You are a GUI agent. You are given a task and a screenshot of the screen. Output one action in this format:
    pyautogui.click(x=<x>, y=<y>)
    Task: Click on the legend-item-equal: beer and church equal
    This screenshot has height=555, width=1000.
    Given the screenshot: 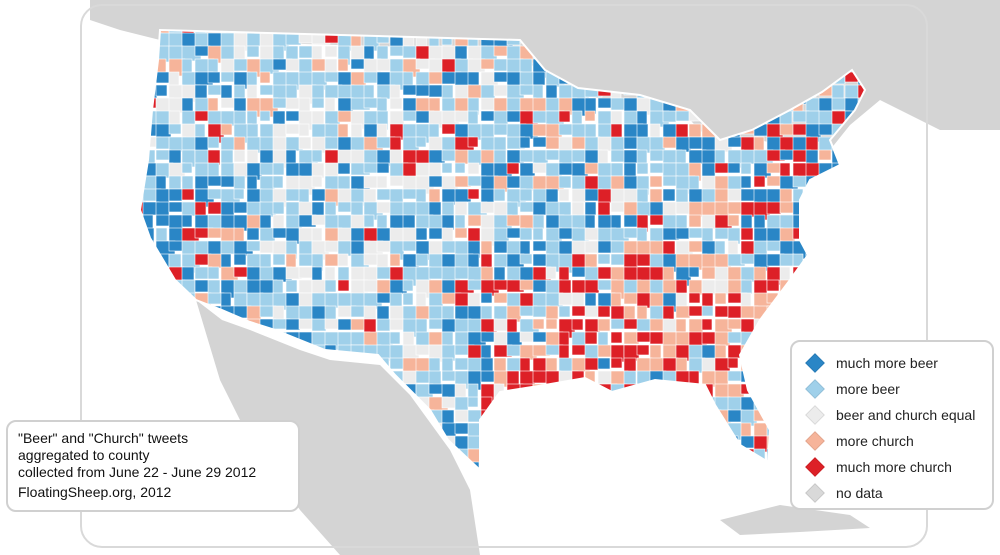 What is the action you would take?
    pyautogui.click(x=898, y=415)
    